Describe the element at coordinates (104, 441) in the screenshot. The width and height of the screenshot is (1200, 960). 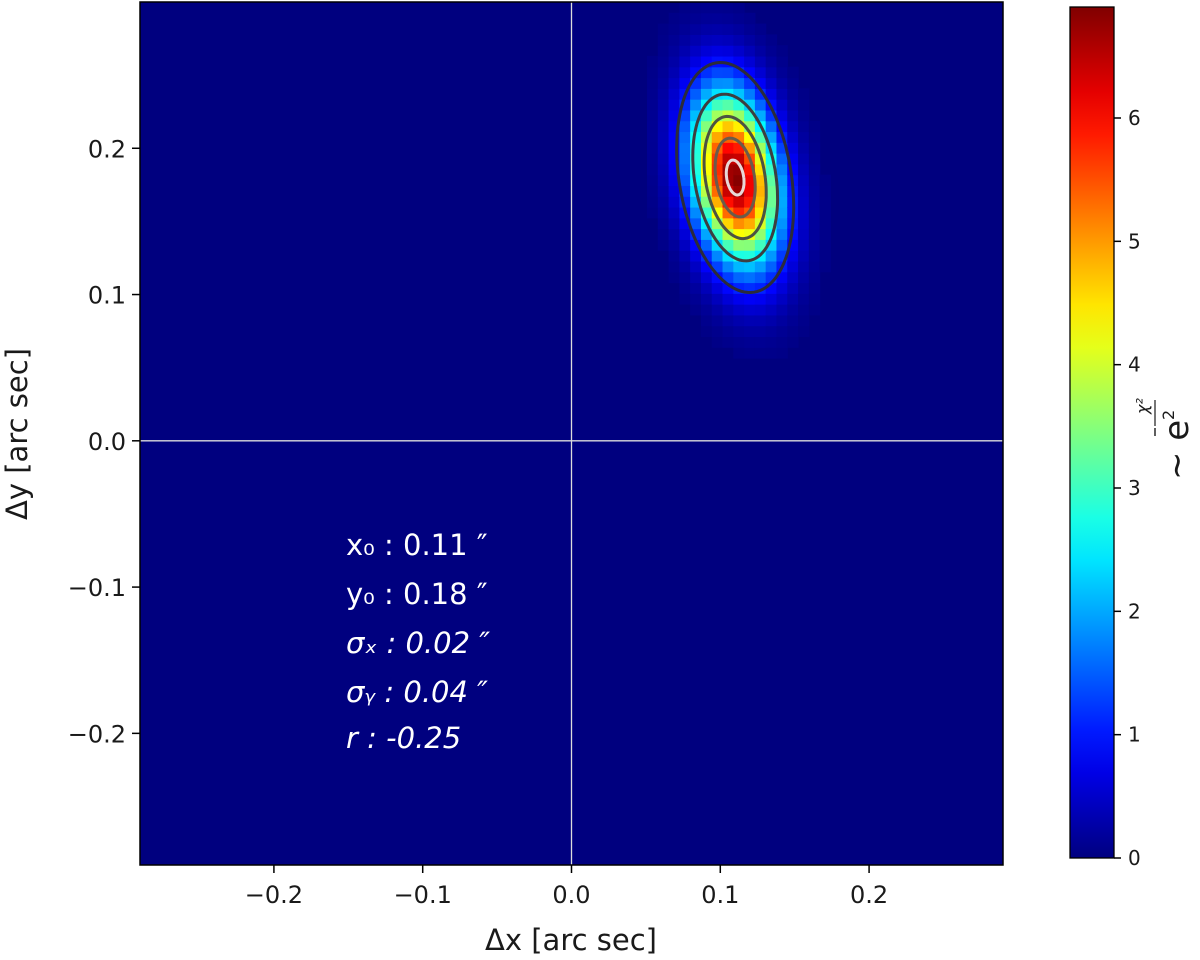
I see `y-axis-ticks: 0.2 0.1 0.0 −0.1 −0.2` at that location.